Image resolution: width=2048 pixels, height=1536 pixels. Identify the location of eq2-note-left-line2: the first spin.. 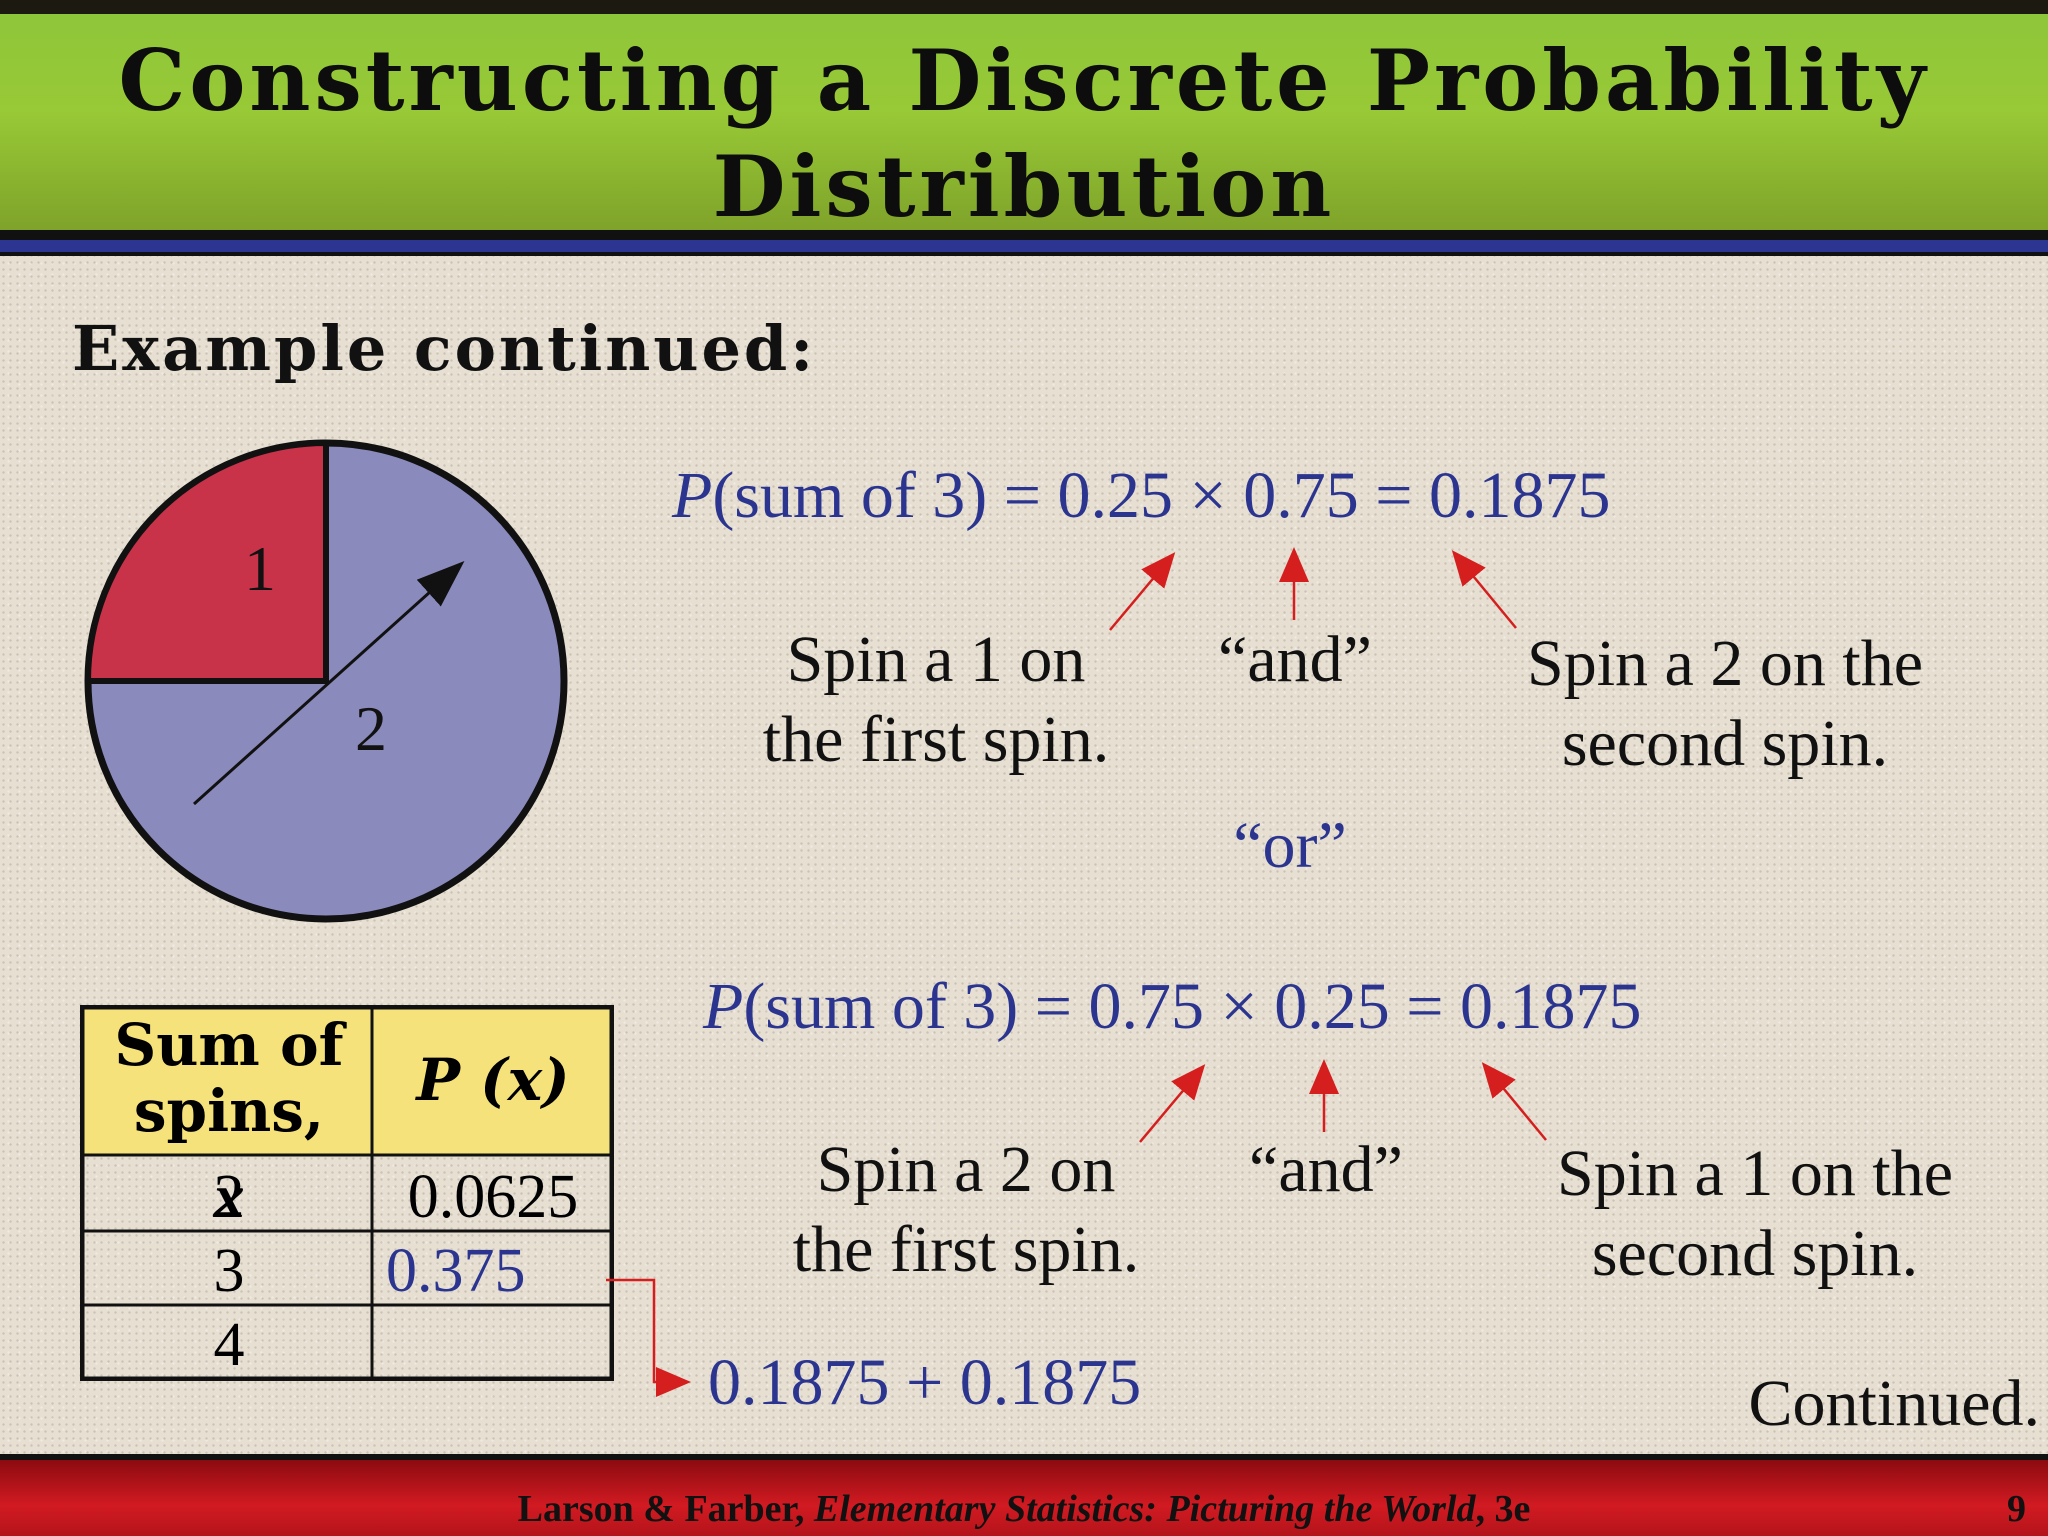
(966, 1249).